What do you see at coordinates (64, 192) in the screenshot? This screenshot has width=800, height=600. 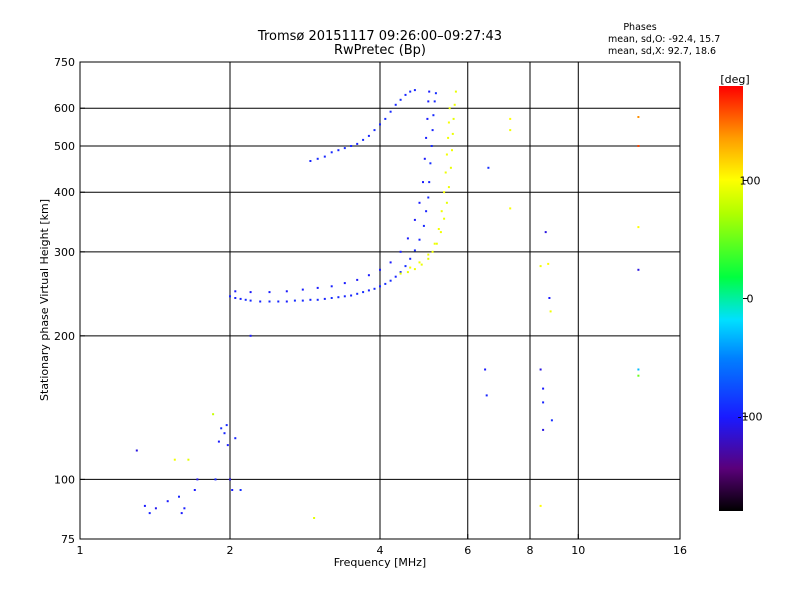 I see `y-tick-label: 400` at bounding box center [64, 192].